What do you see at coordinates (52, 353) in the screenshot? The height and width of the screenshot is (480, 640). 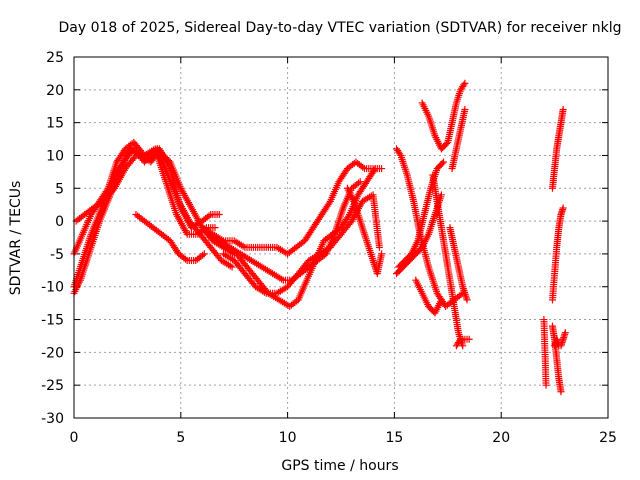 I see `y-tick-label: -20` at bounding box center [52, 353].